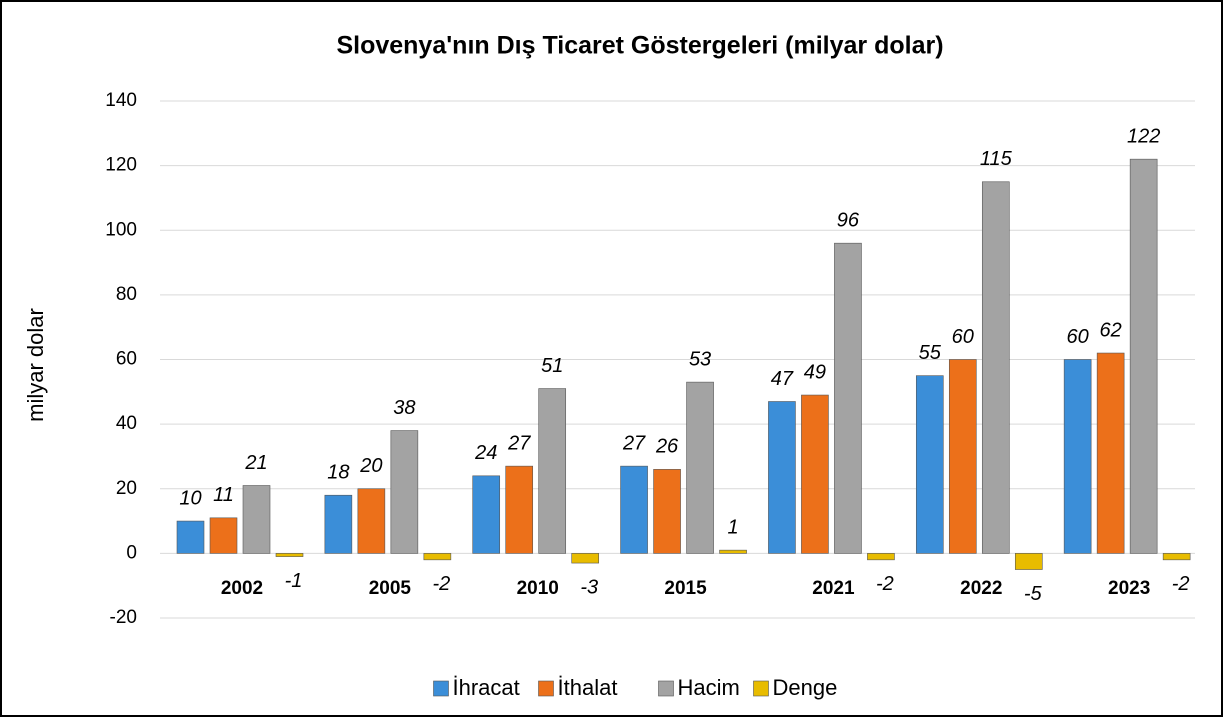 The height and width of the screenshot is (717, 1223). I want to click on data-label: 11, so click(223, 495).